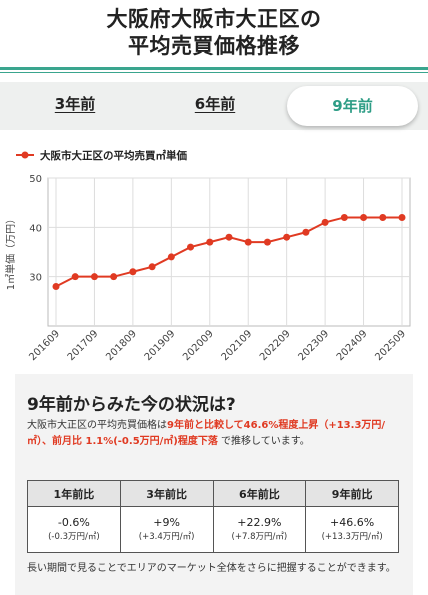 The width and height of the screenshot is (428, 595). What do you see at coordinates (214, 19) in the screenshot?
I see `page-title-line-1: 大阪府大阪市大正区の` at bounding box center [214, 19].